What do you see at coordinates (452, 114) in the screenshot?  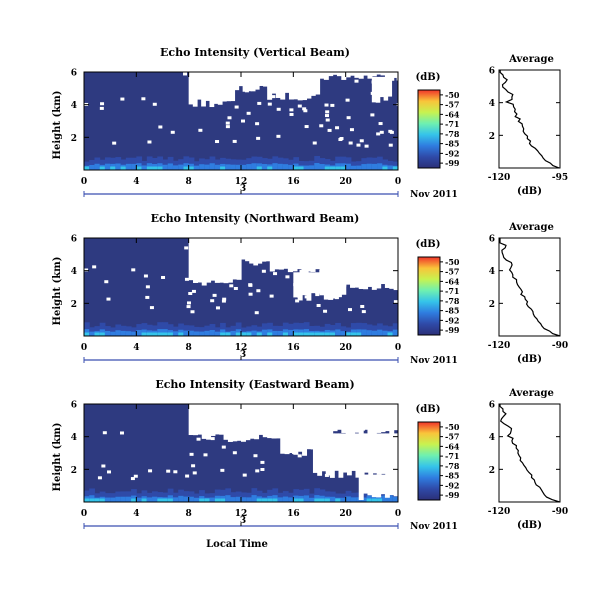 I see `colorbar-tick-label: -64` at bounding box center [452, 114].